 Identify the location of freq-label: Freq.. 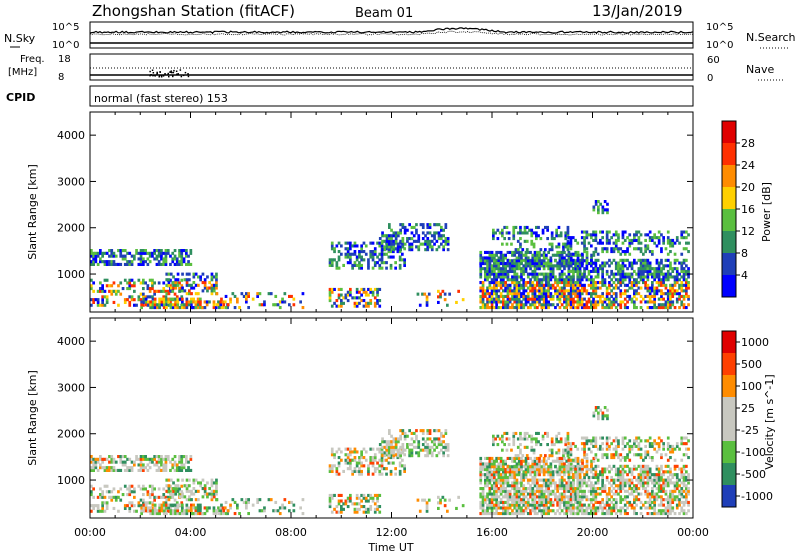
(32, 59).